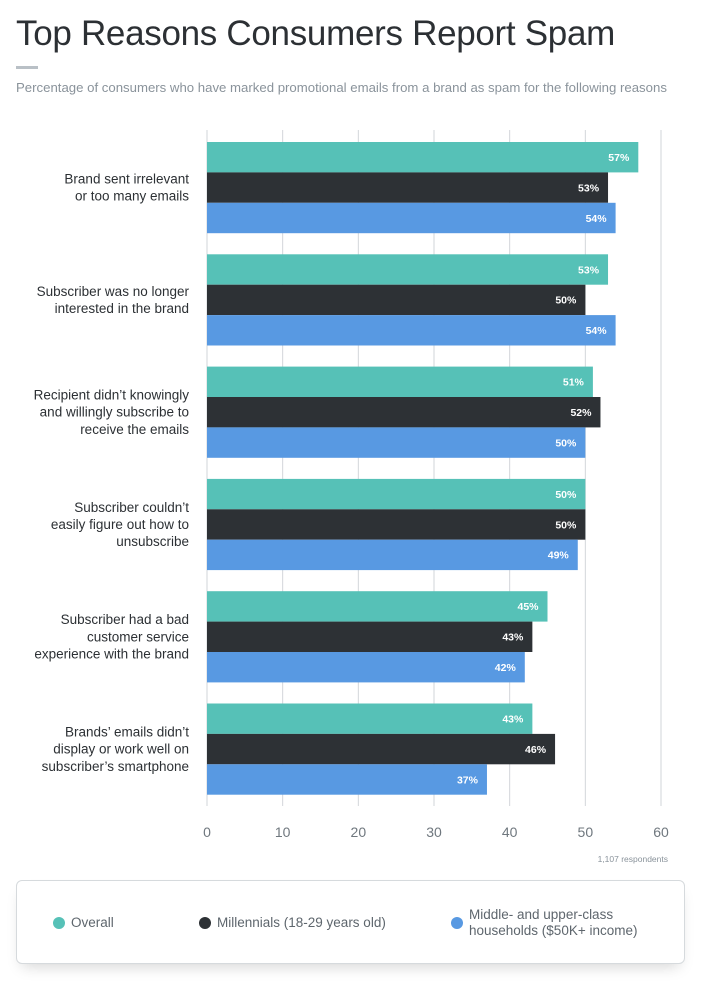  Describe the element at coordinates (131, 507) in the screenshot. I see `category-label-line: Subscriber couldn’t` at that location.